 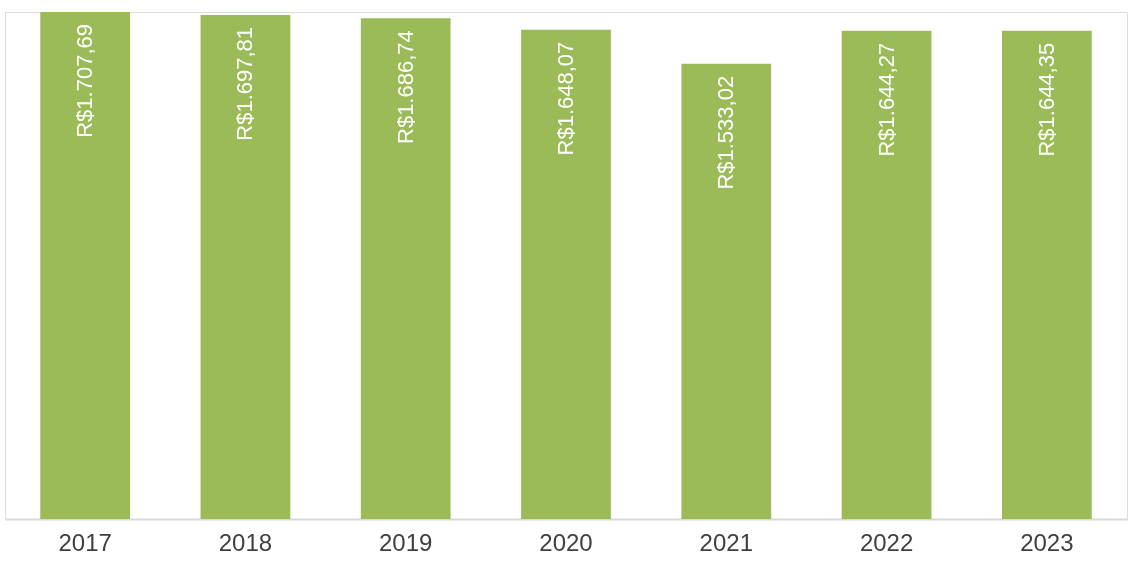 I want to click on data-label: R$1.644,27, so click(x=886, y=99).